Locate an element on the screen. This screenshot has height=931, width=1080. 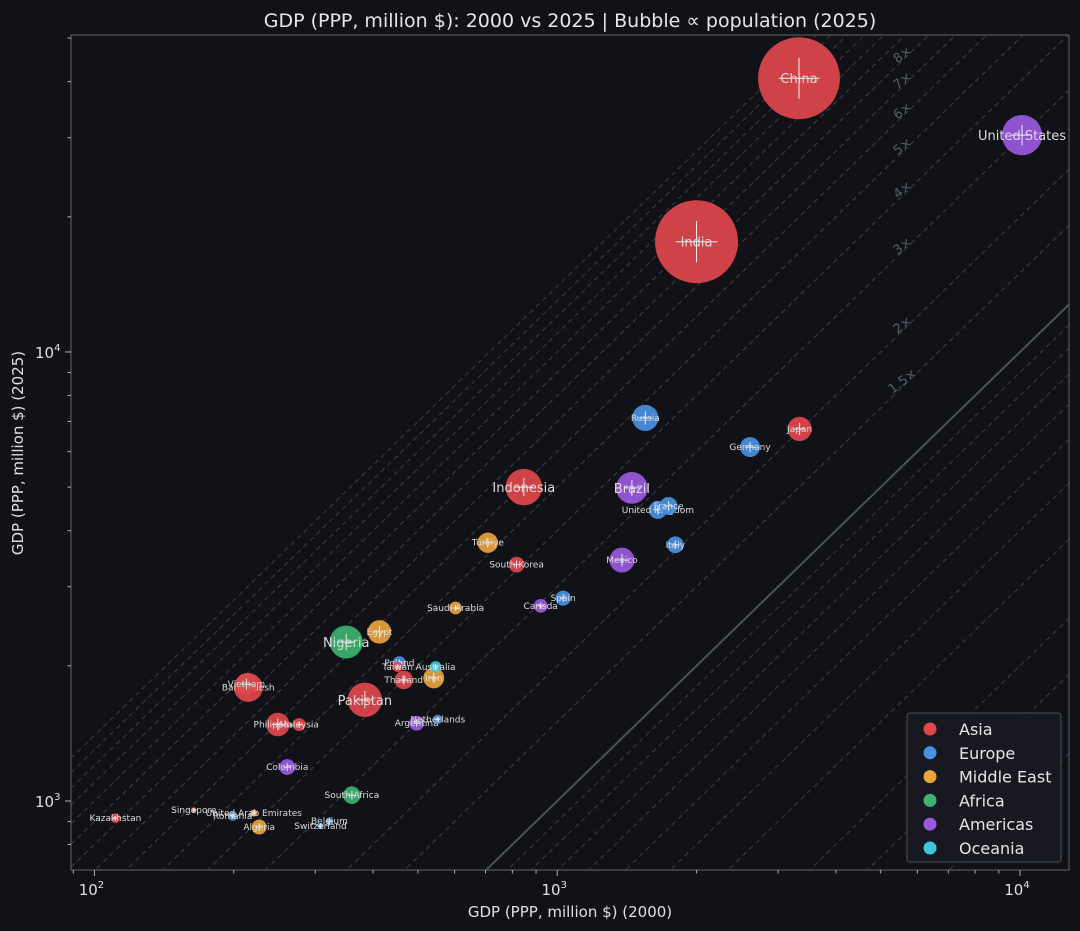
legend-box is located at coordinates (984, 787).